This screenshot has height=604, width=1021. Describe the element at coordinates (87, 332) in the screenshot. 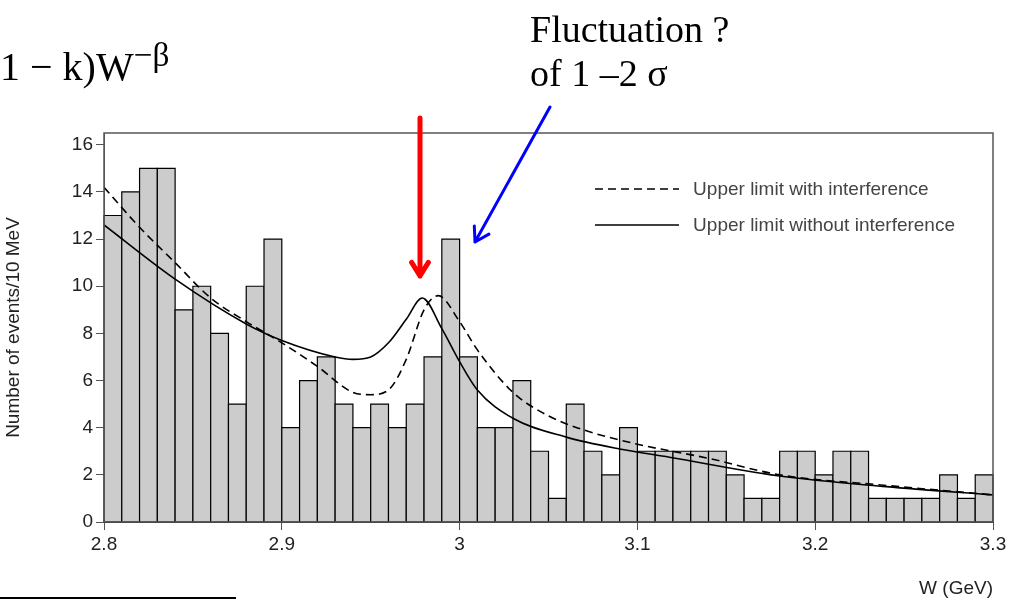

I see `y-tick-label: 8` at that location.